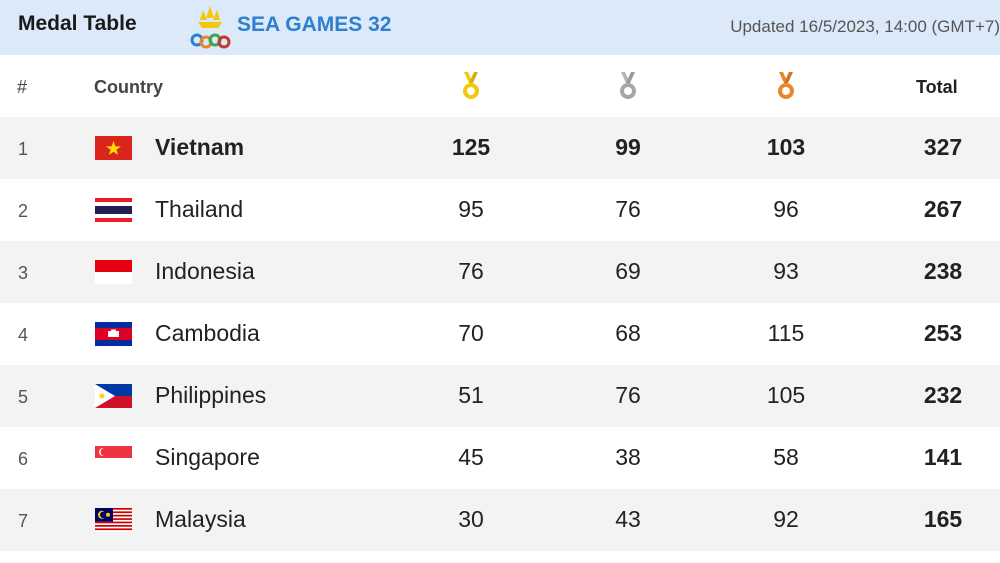  What do you see at coordinates (471, 333) in the screenshot?
I see `gold-count: 70` at bounding box center [471, 333].